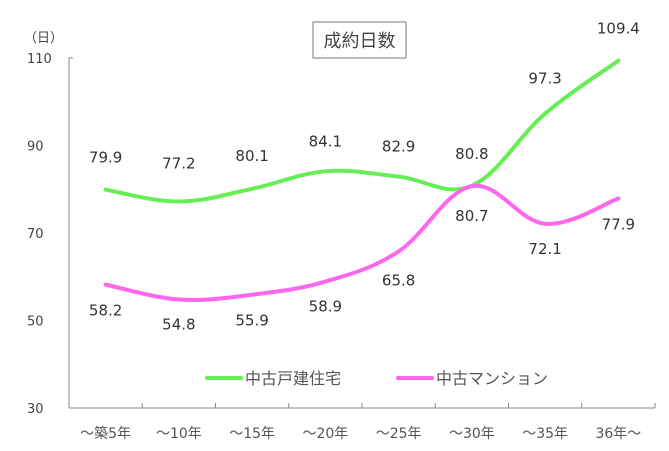 The width and height of the screenshot is (669, 451). I want to click on data-label: 82.9, so click(398, 147).